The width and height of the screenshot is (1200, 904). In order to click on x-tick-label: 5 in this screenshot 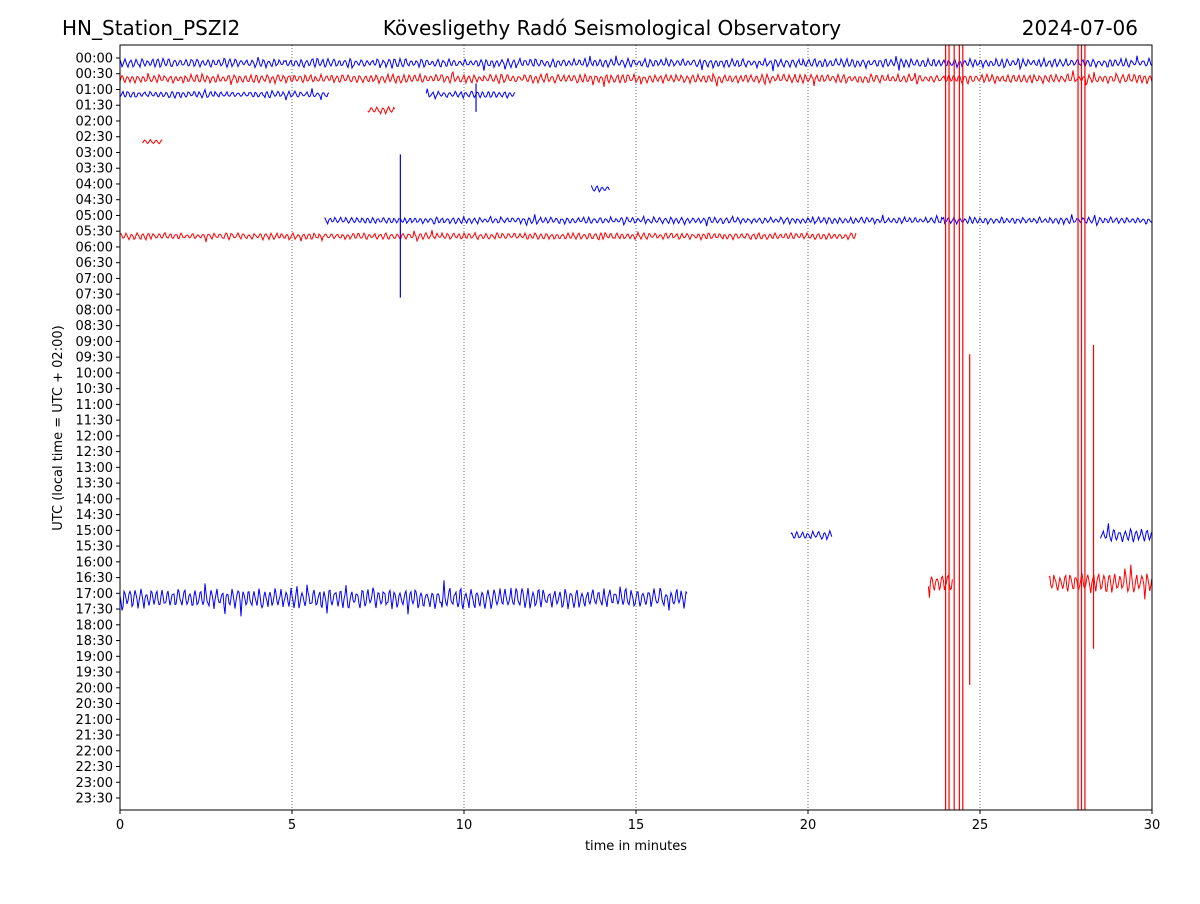, I will do `click(292, 825)`.